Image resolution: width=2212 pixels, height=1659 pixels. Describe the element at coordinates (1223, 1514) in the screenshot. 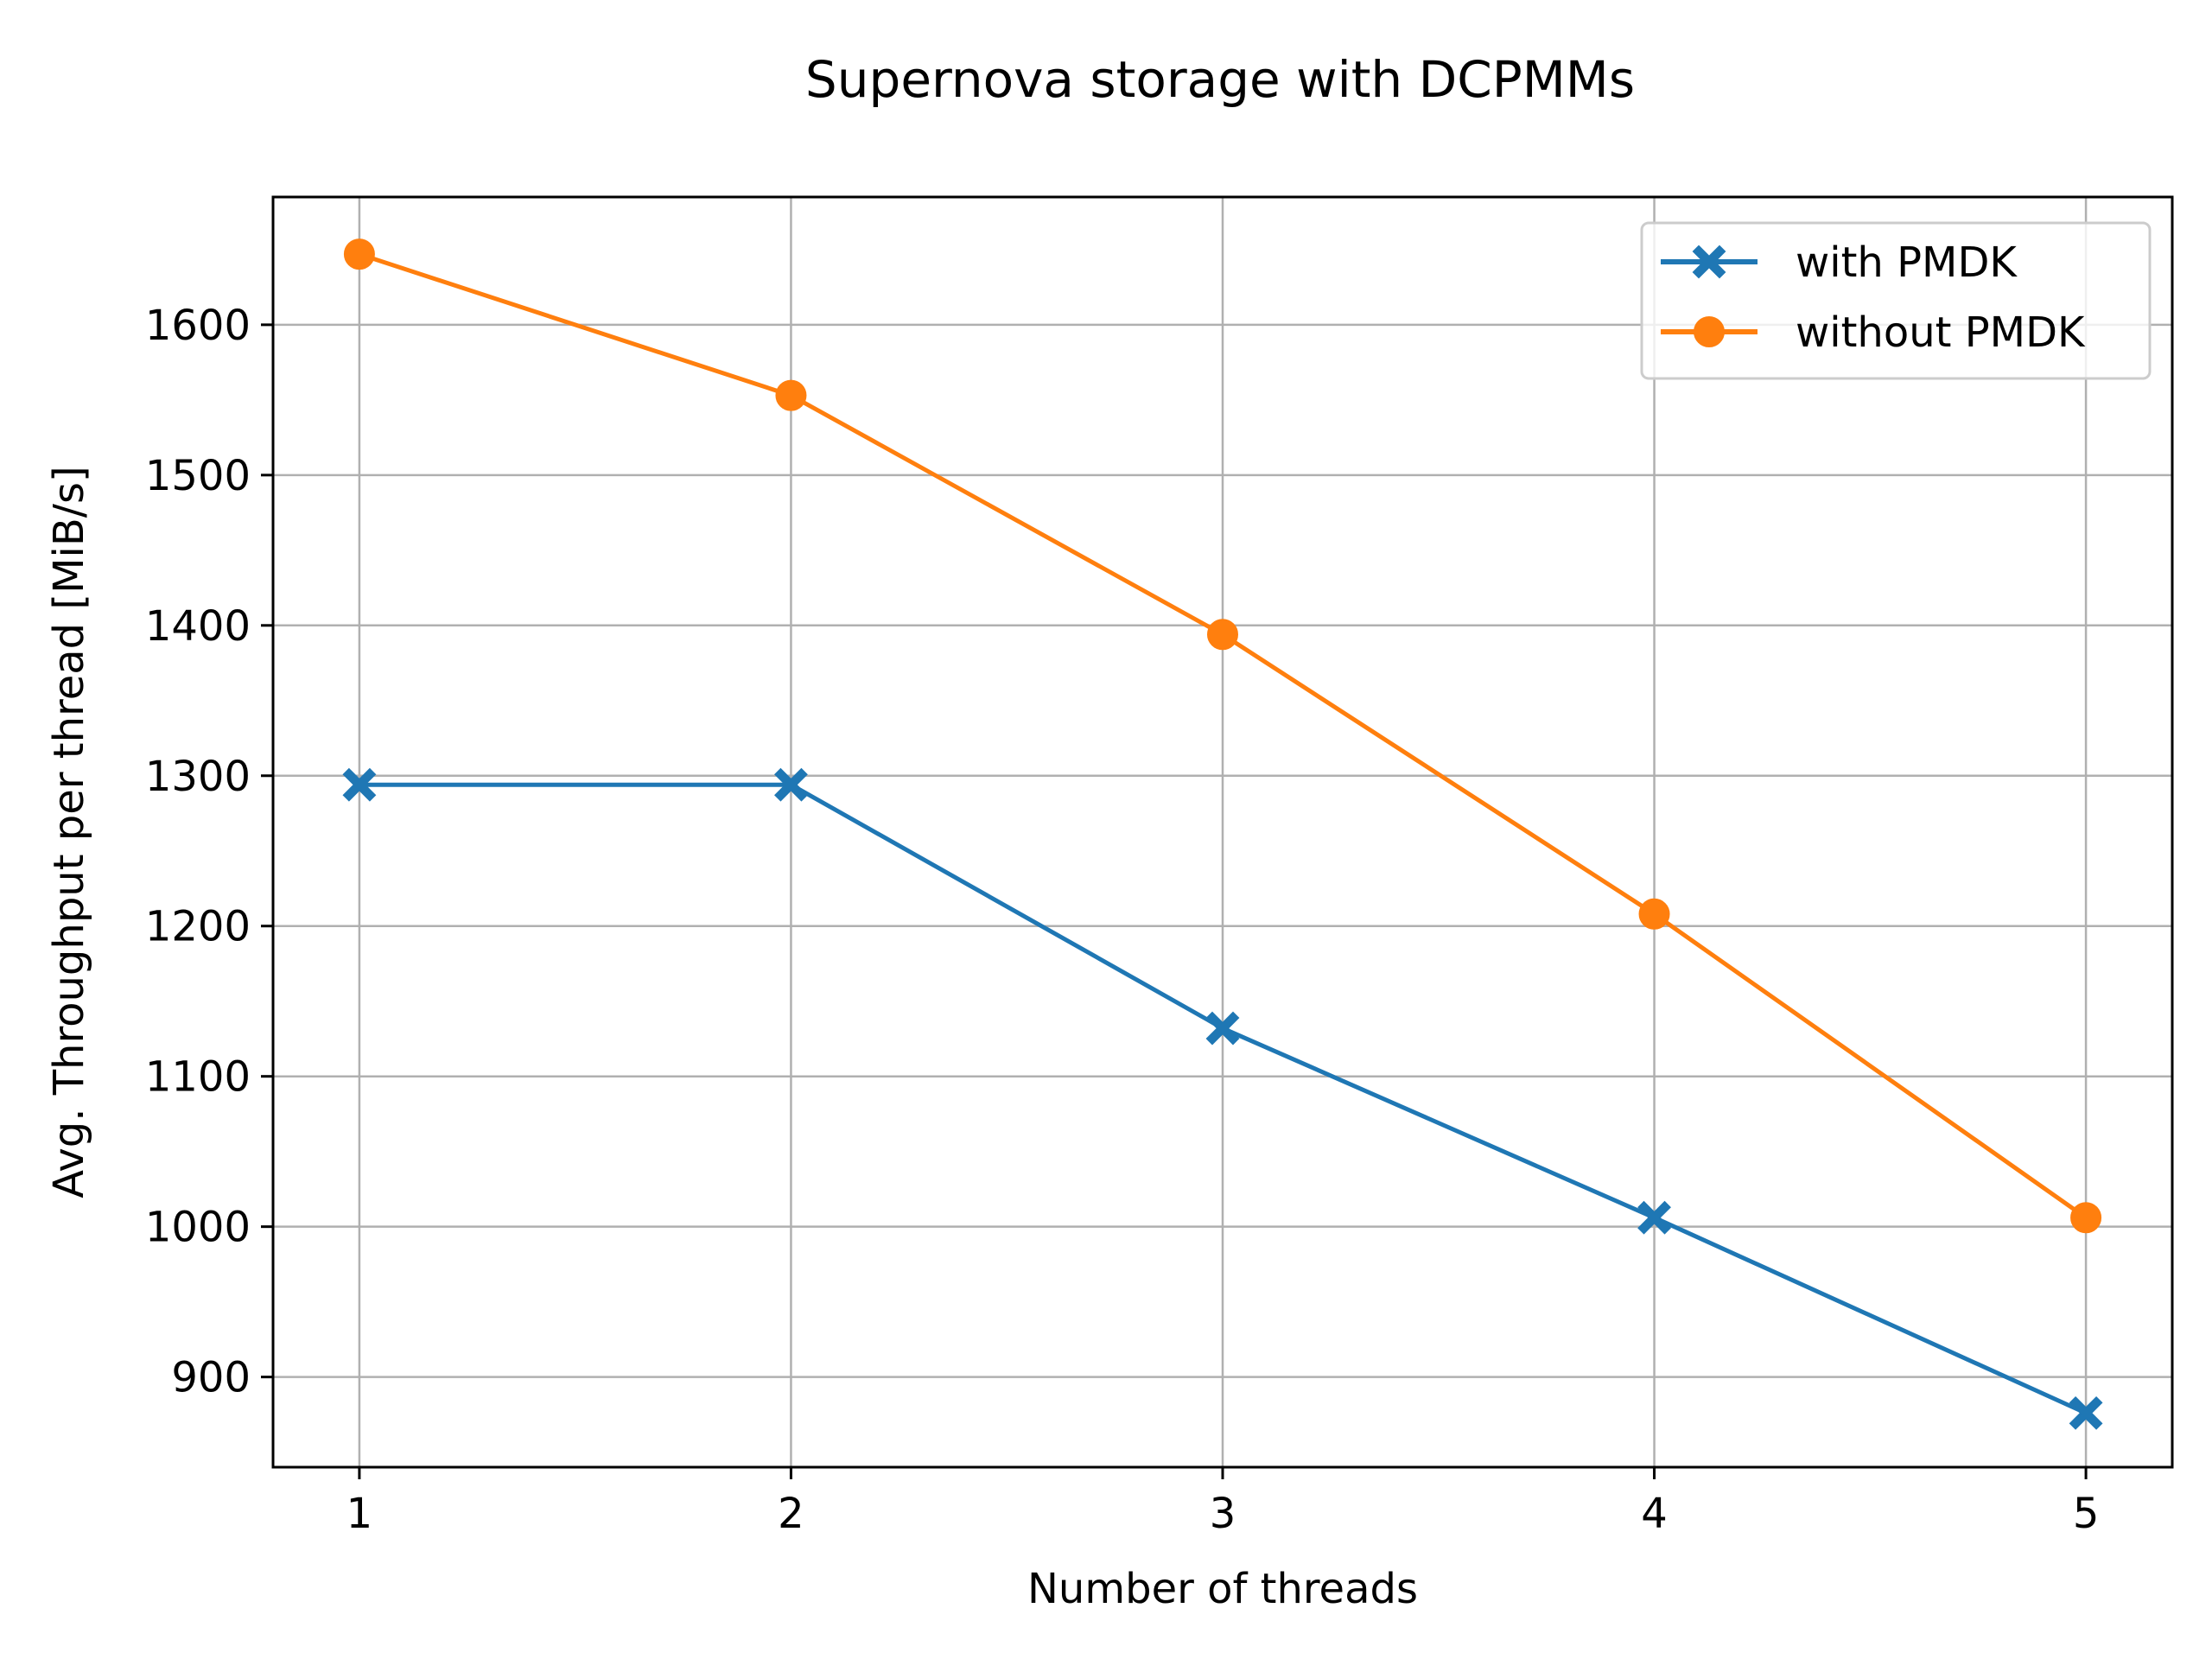

I see `x-tick-label: 3` at that location.